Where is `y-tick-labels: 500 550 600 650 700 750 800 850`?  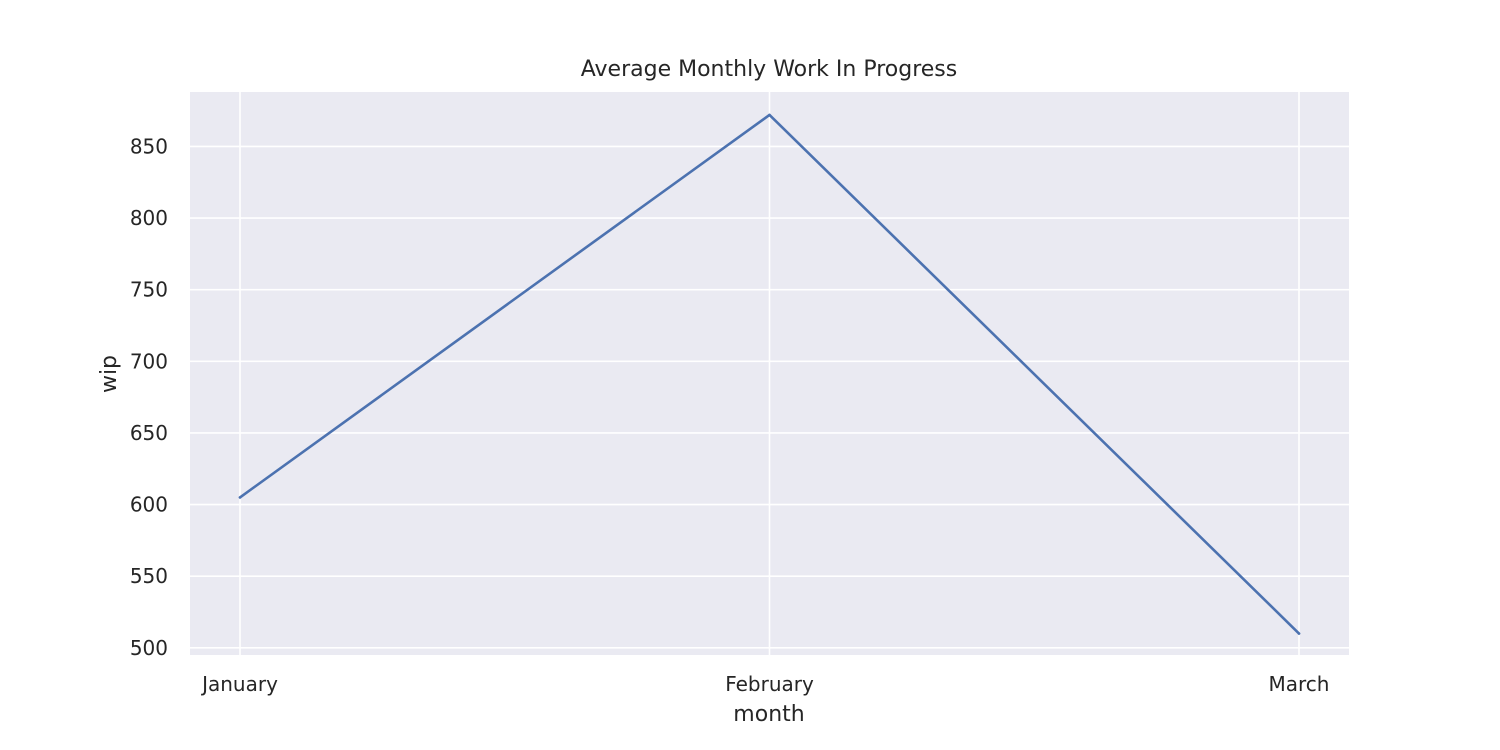
y-tick-labels: 500 550 600 650 700 750 800 850 is located at coordinates (149, 396).